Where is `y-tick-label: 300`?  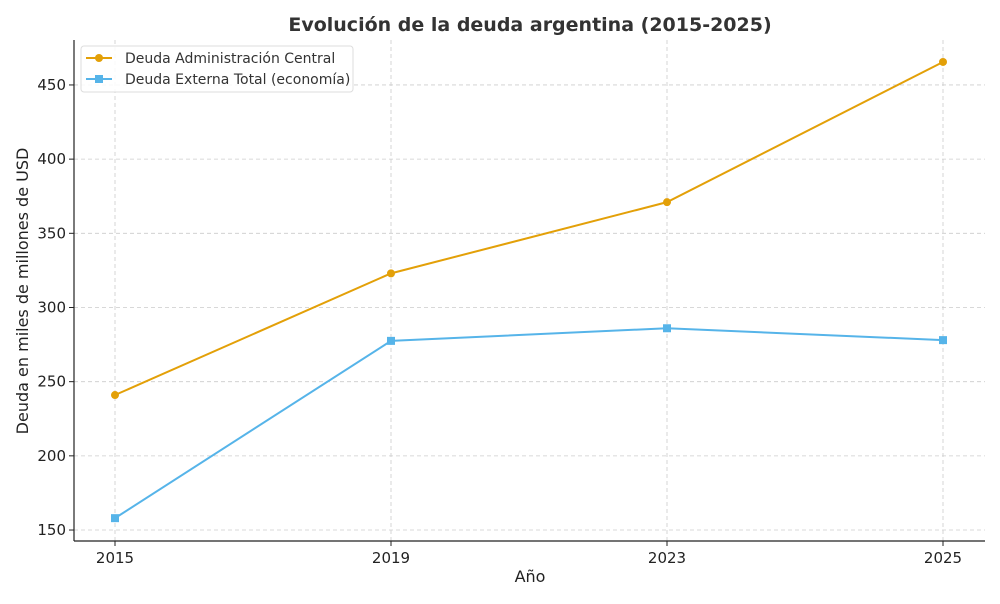
y-tick-label: 300 is located at coordinates (51, 307).